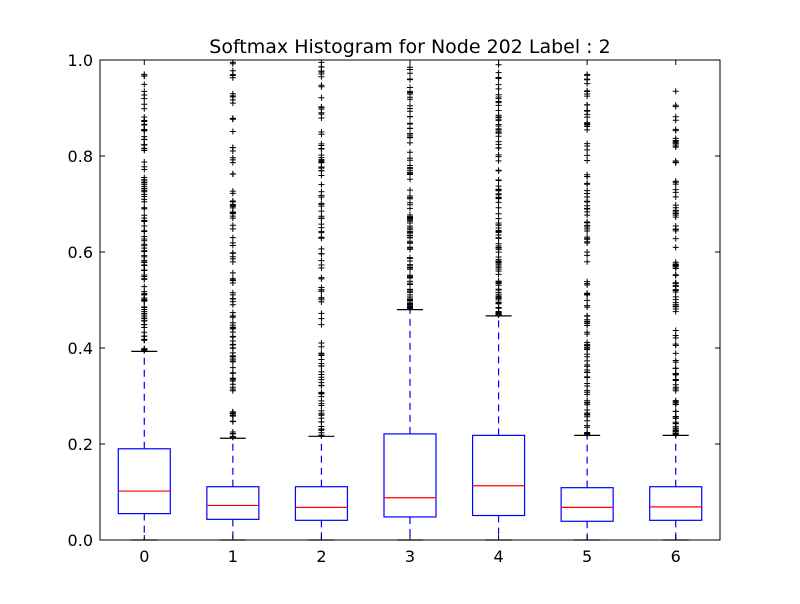 This screenshot has height=604, width=800. What do you see at coordinates (410, 556) in the screenshot?
I see `x-tick-label: 3` at bounding box center [410, 556].